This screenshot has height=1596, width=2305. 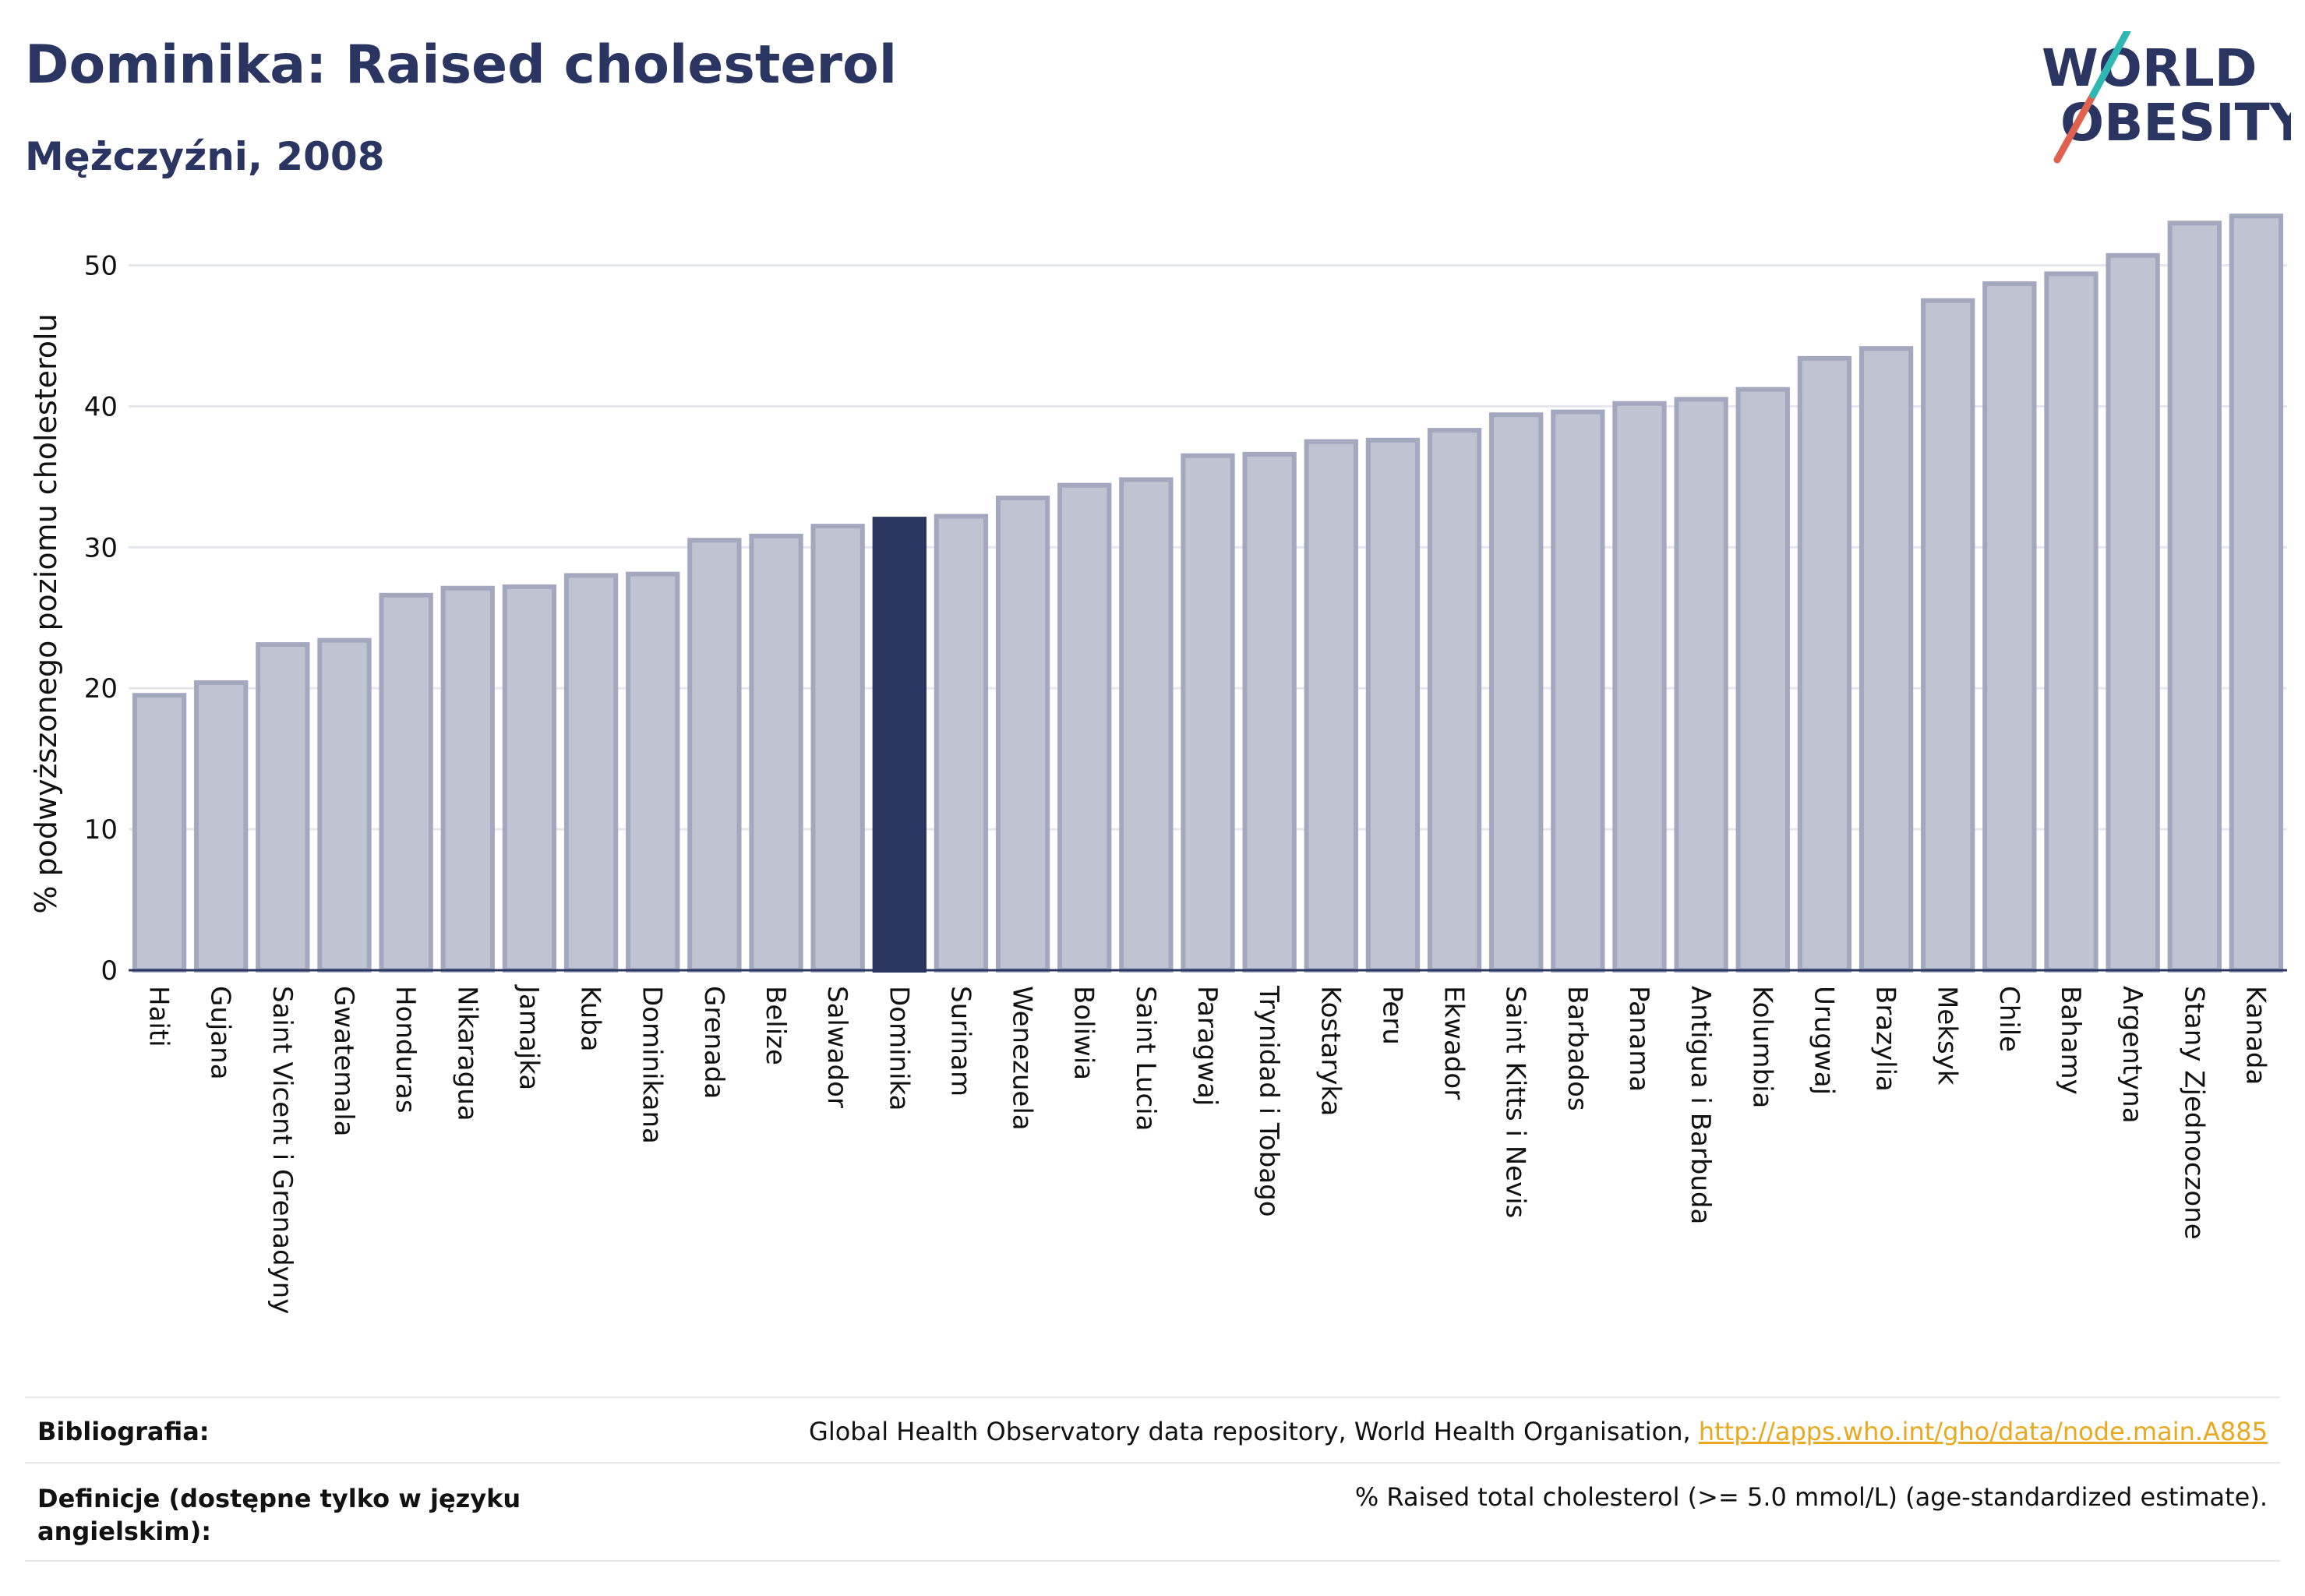 I want to click on x-tick-label: Salwador, so click(x=836, y=1047).